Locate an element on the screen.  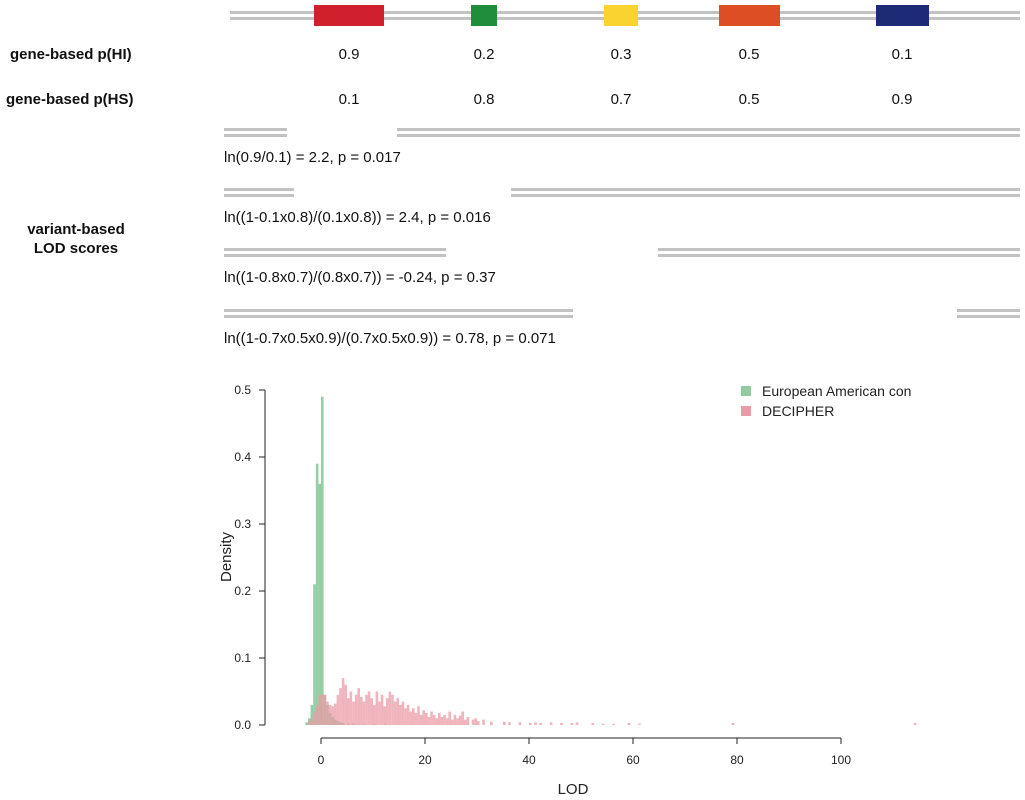
x-tick-label: 40 is located at coordinates (529, 760).